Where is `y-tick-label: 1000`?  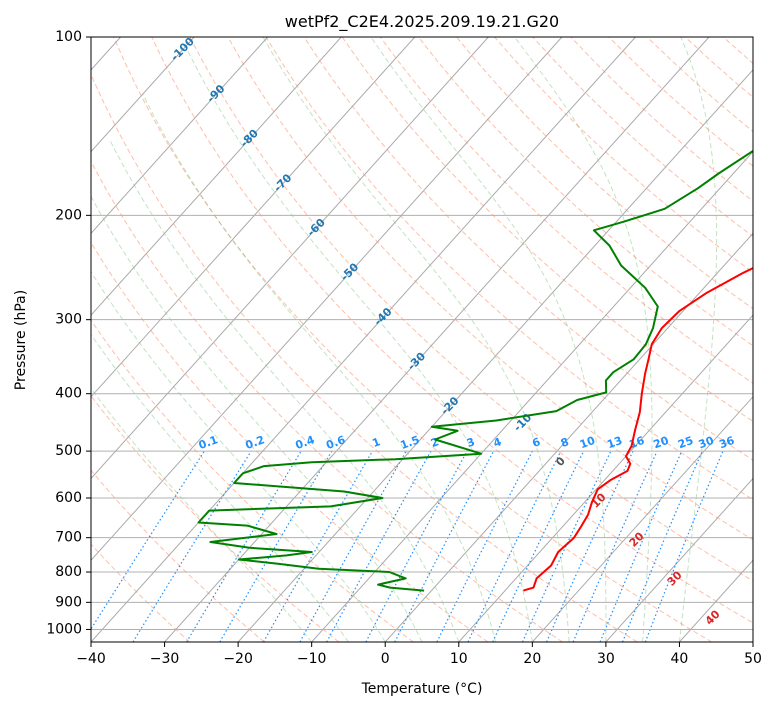
y-tick-label: 1000 is located at coordinates (64, 629).